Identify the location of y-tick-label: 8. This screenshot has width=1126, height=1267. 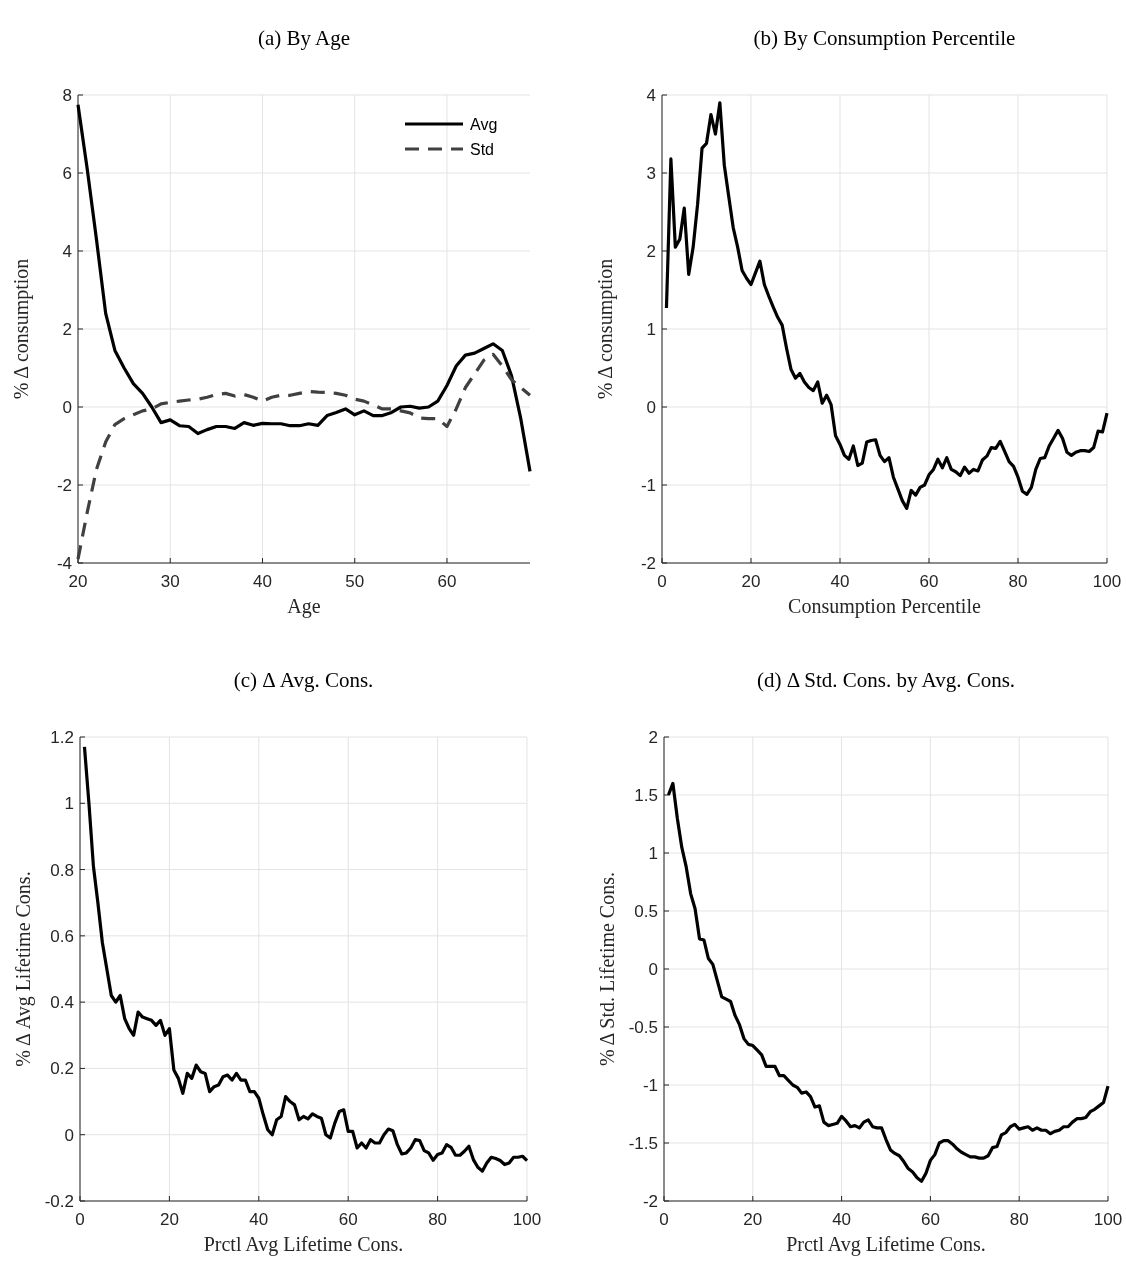
(67, 95).